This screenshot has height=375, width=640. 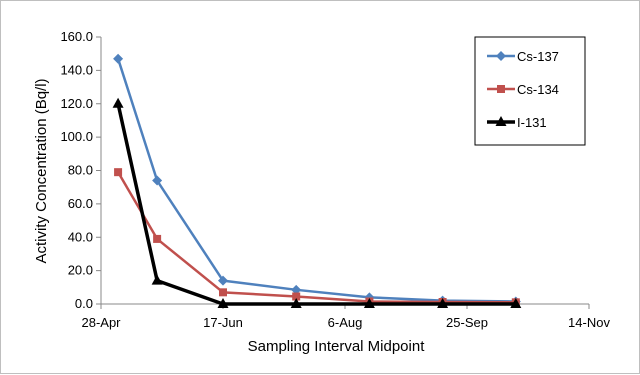 I want to click on y-tick-labels: 0.0 20.0 40.0 60.0 80.0 100.0 120.0 140.0 160.0, so click(x=80, y=170).